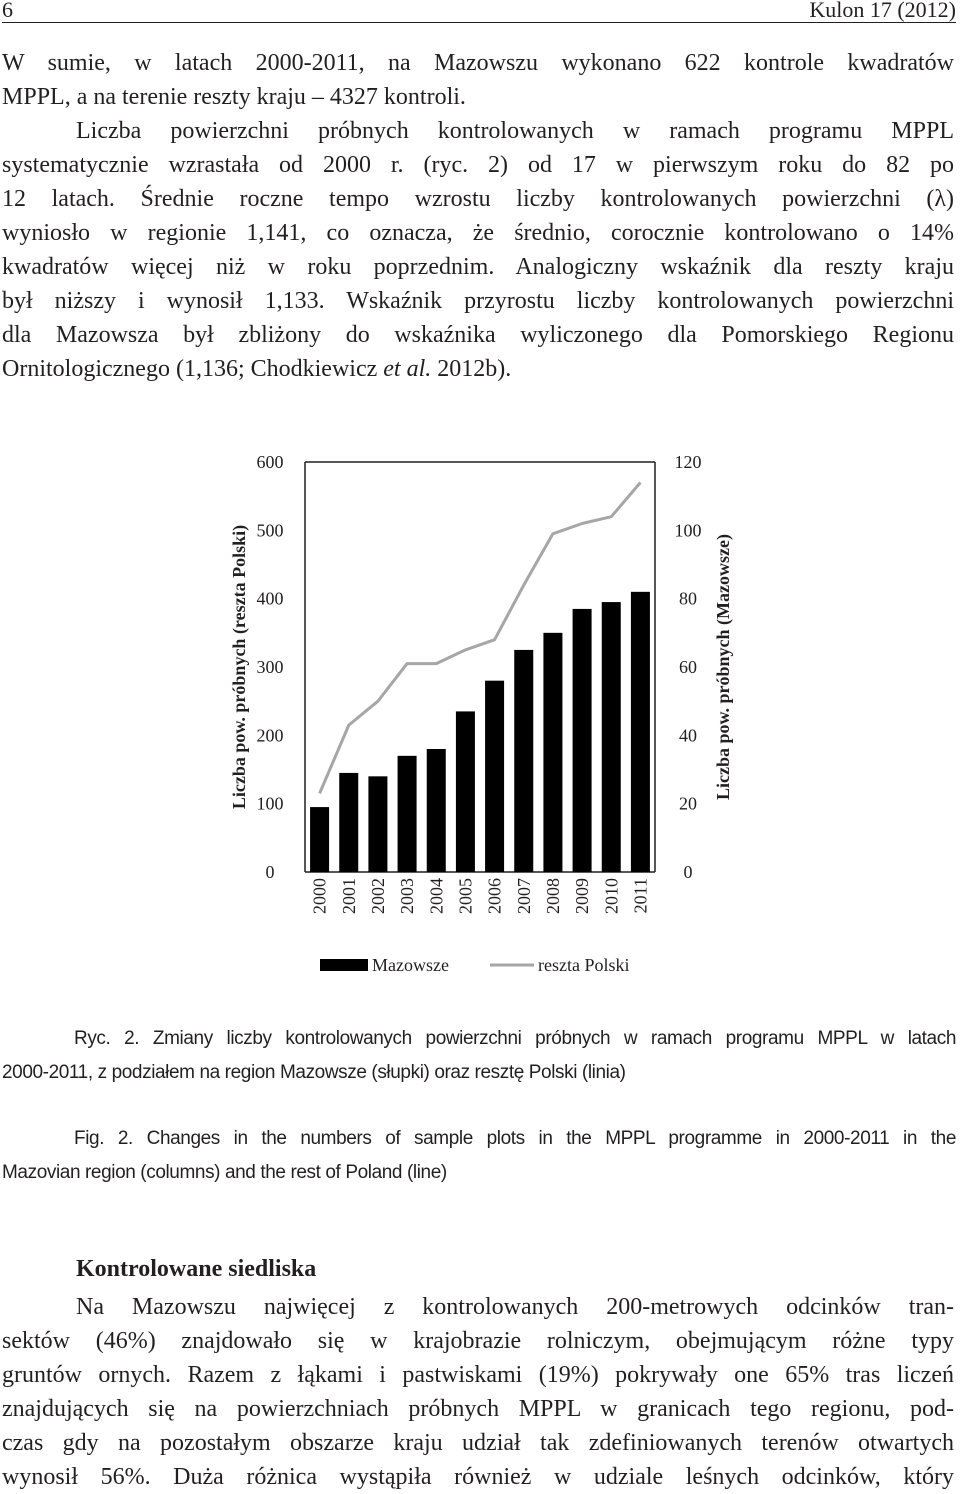  I want to click on x-tick-label-2006: 2006, so click(495, 896).